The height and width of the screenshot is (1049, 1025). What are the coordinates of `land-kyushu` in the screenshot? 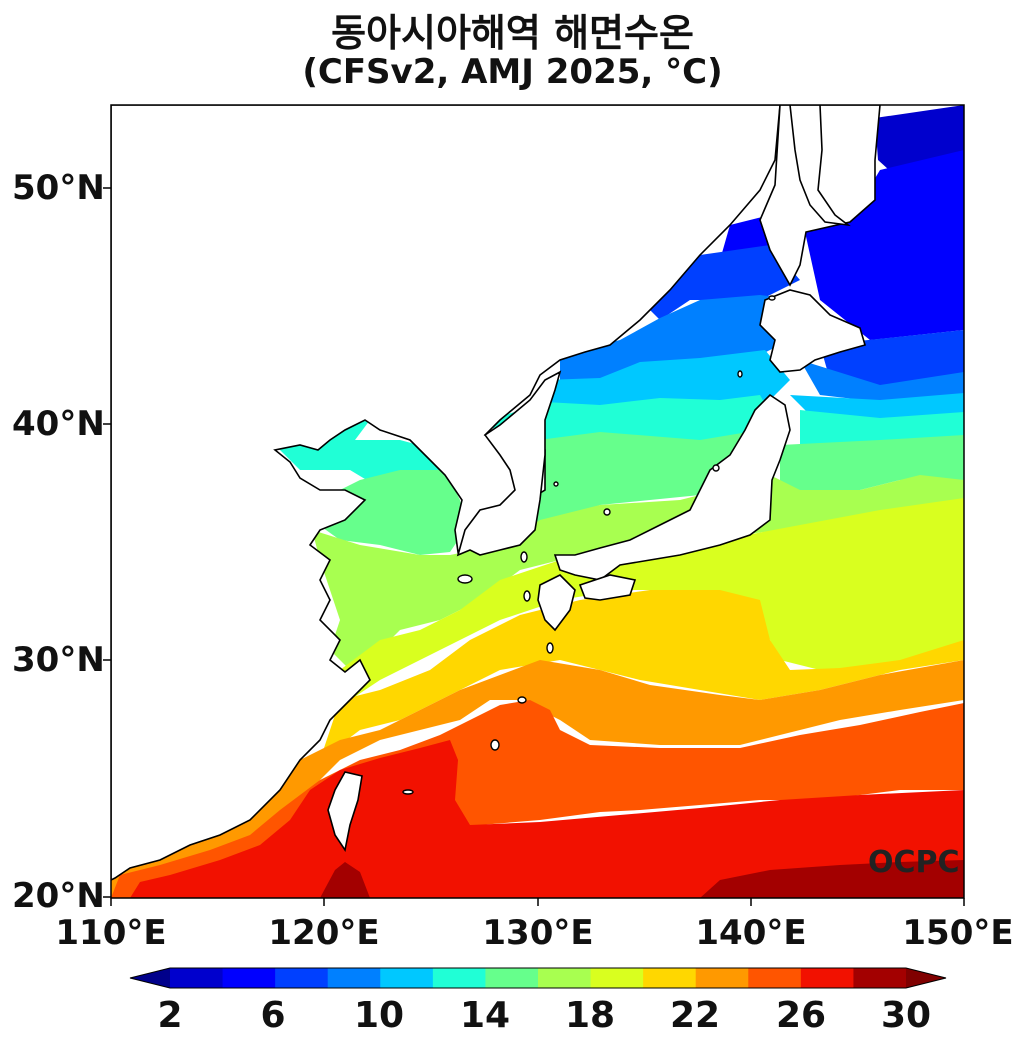 It's located at (556, 603).